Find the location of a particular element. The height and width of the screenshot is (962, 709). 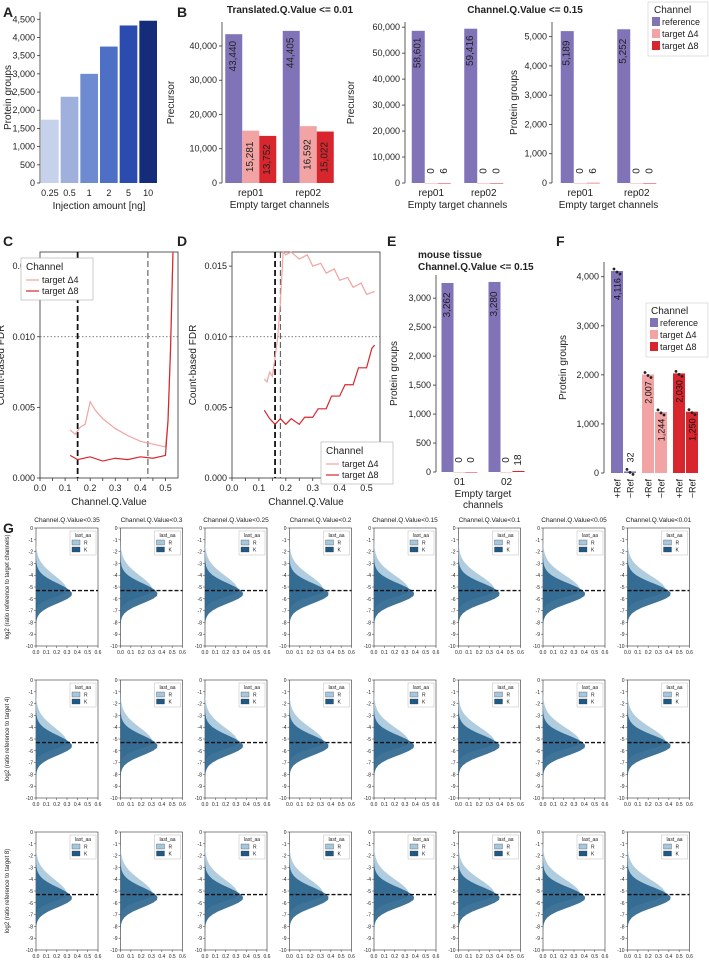

bar-E-02-targetΔ4 is located at coordinates (506, 472).